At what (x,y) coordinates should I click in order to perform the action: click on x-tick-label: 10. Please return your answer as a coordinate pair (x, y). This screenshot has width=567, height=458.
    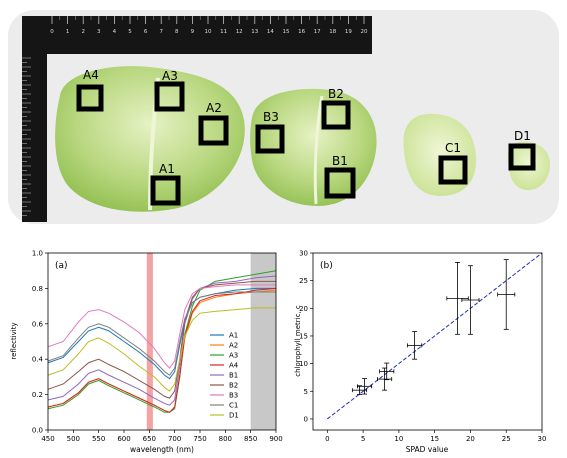
    Looking at the image, I should click on (398, 439).